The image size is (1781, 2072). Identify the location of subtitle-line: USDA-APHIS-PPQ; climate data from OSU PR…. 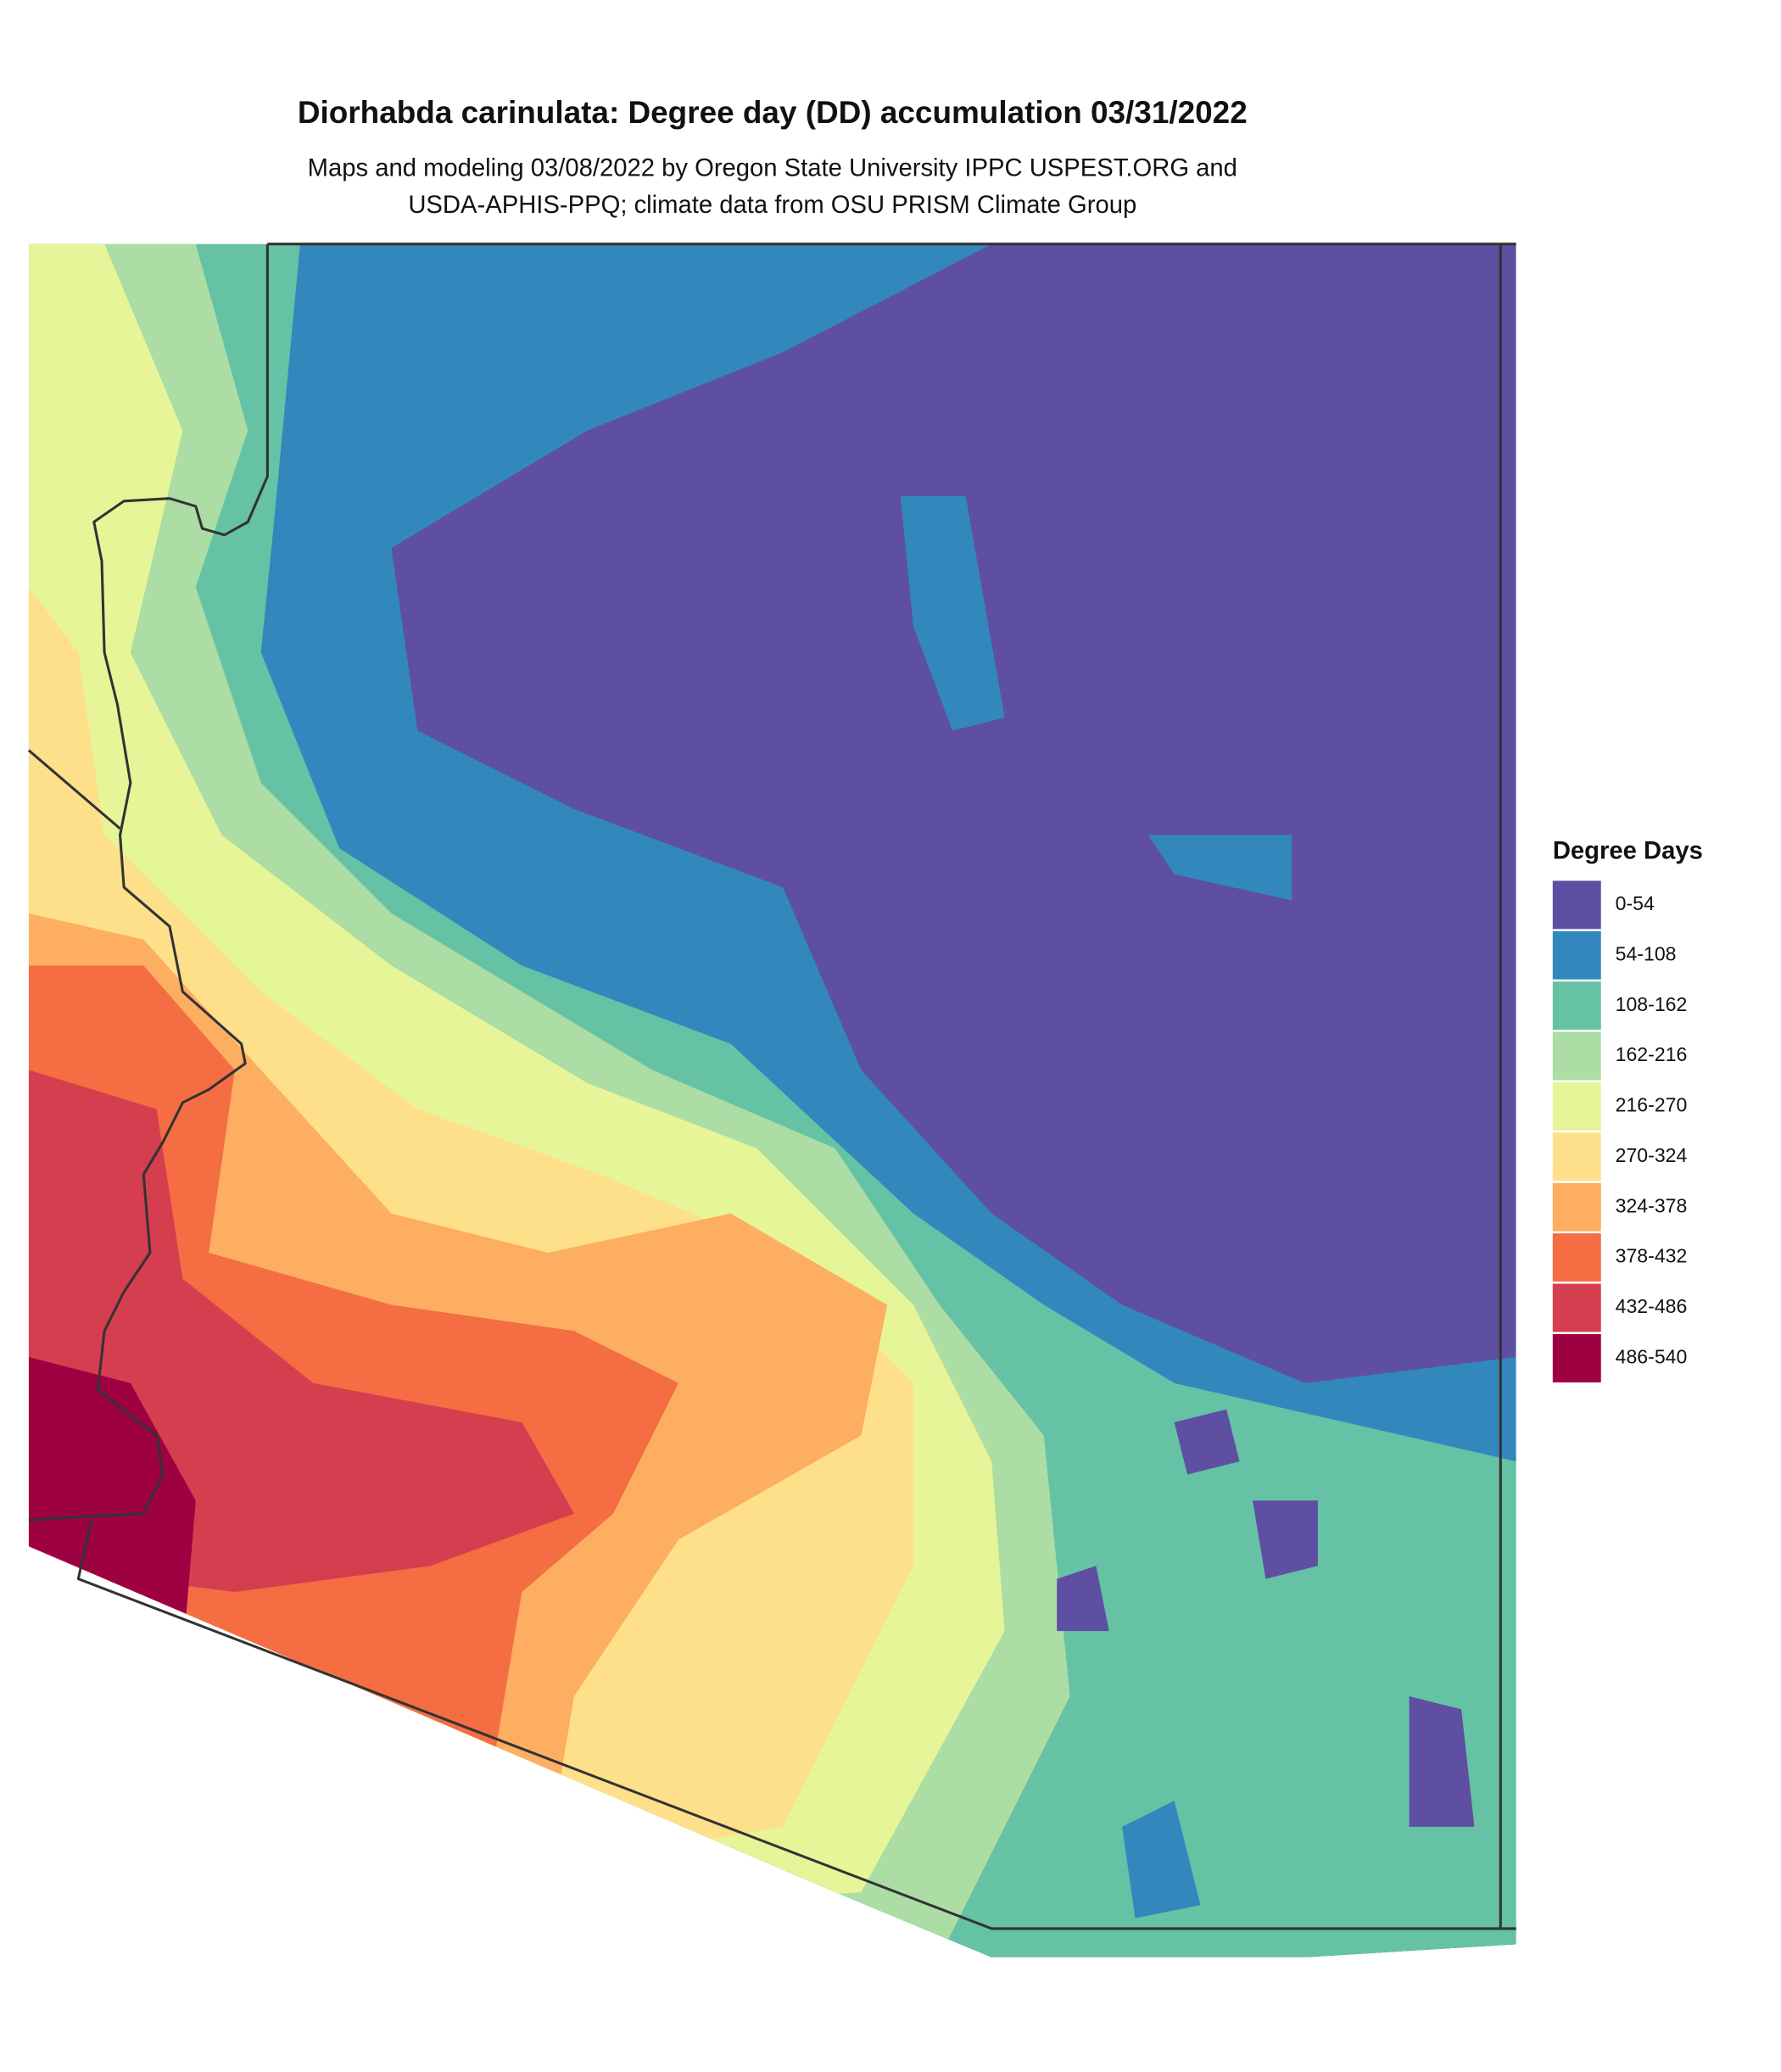
(772, 205).